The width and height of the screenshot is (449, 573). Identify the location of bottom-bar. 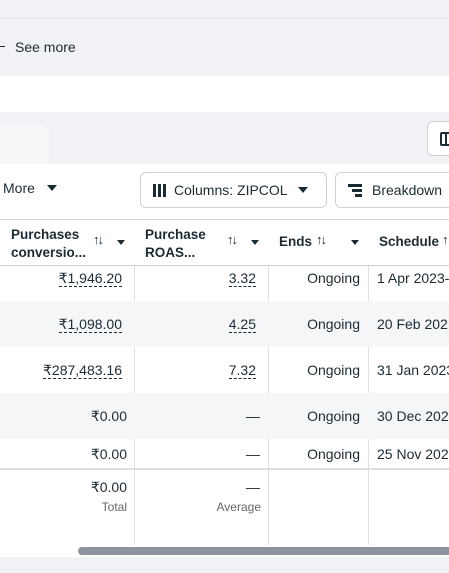
(224, 565).